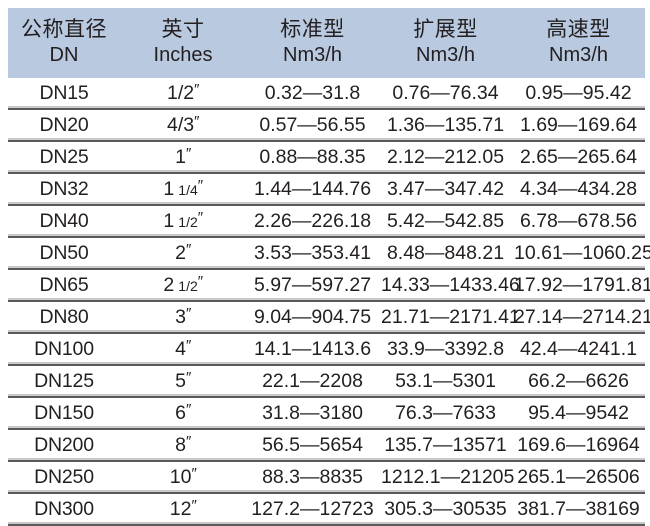 The width and height of the screenshot is (650, 526). Describe the element at coordinates (578, 94) in the screenshot. I see `cell-high-speed-type: 0.95—95.42` at that location.